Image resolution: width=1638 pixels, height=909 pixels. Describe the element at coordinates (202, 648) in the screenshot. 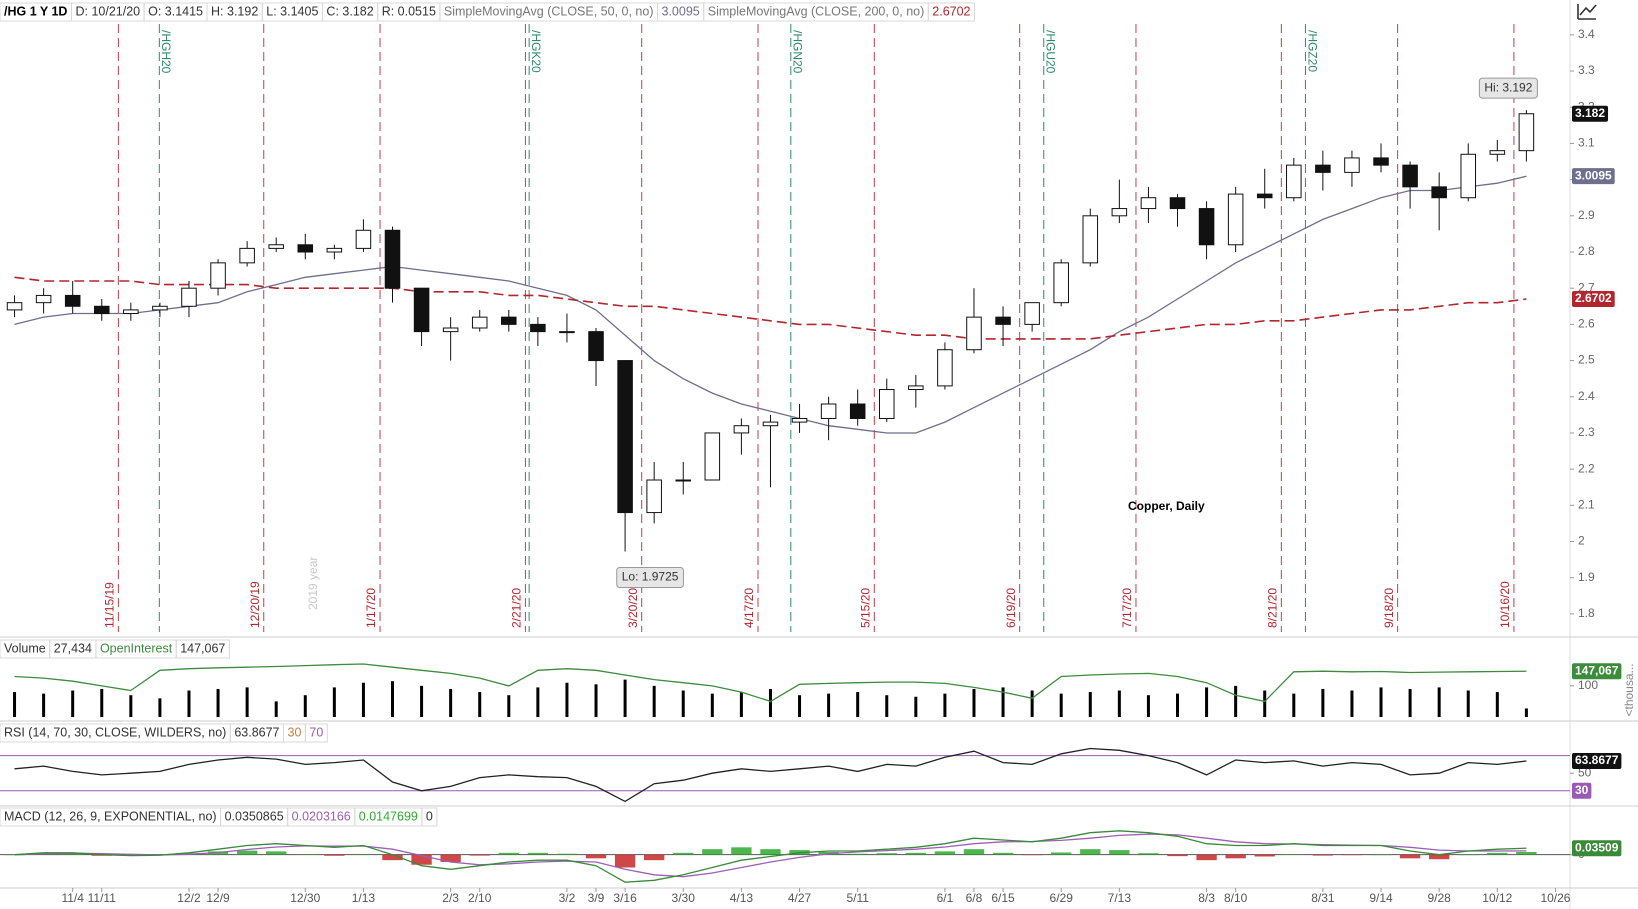

I see `header-item: 147,067` at that location.